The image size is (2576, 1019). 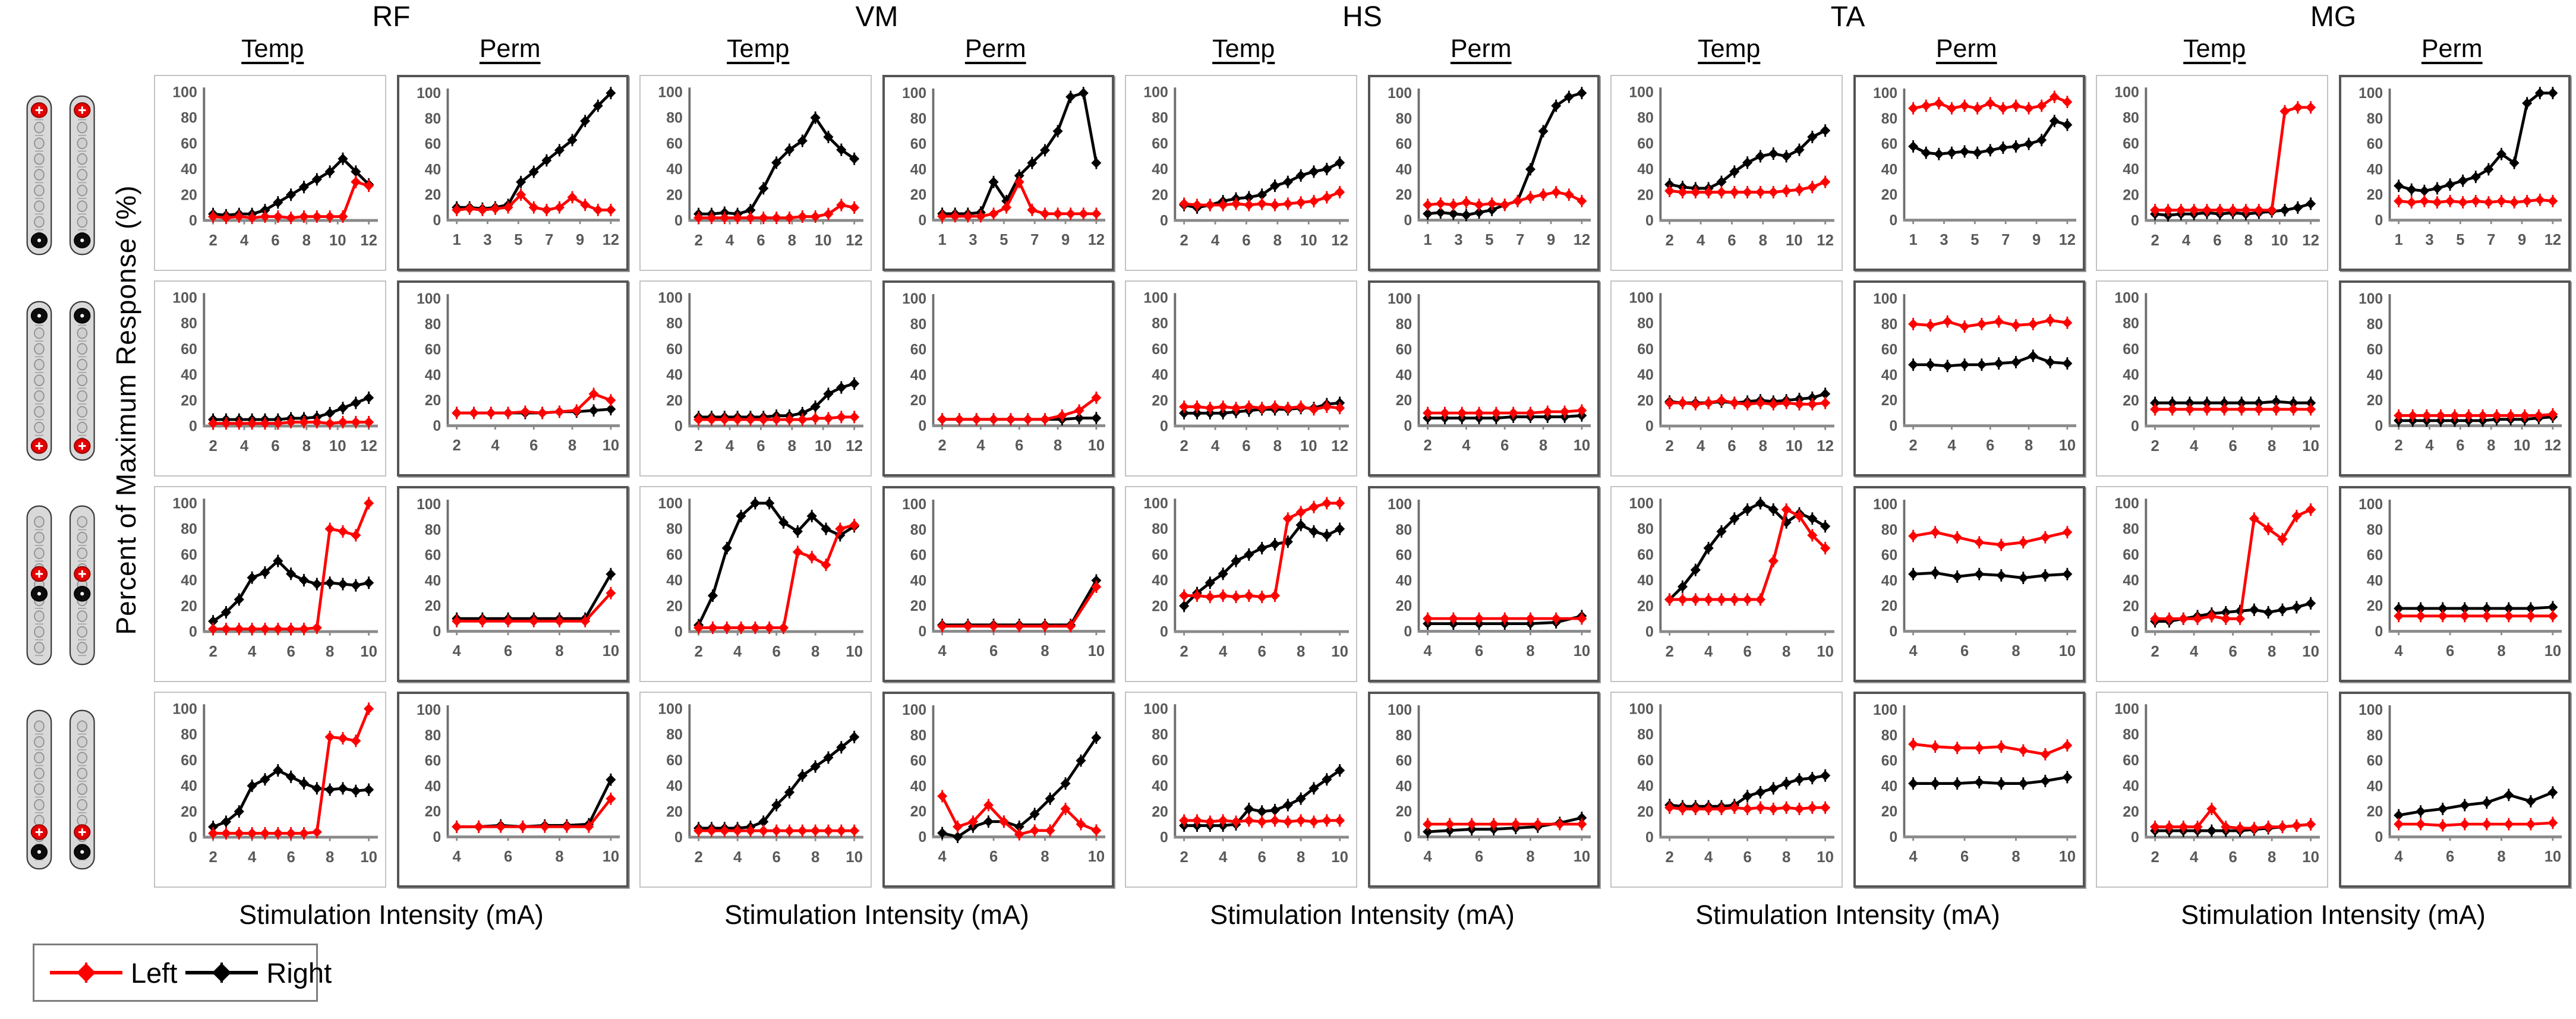 I want to click on legend-item-left: Left, so click(x=113, y=973).